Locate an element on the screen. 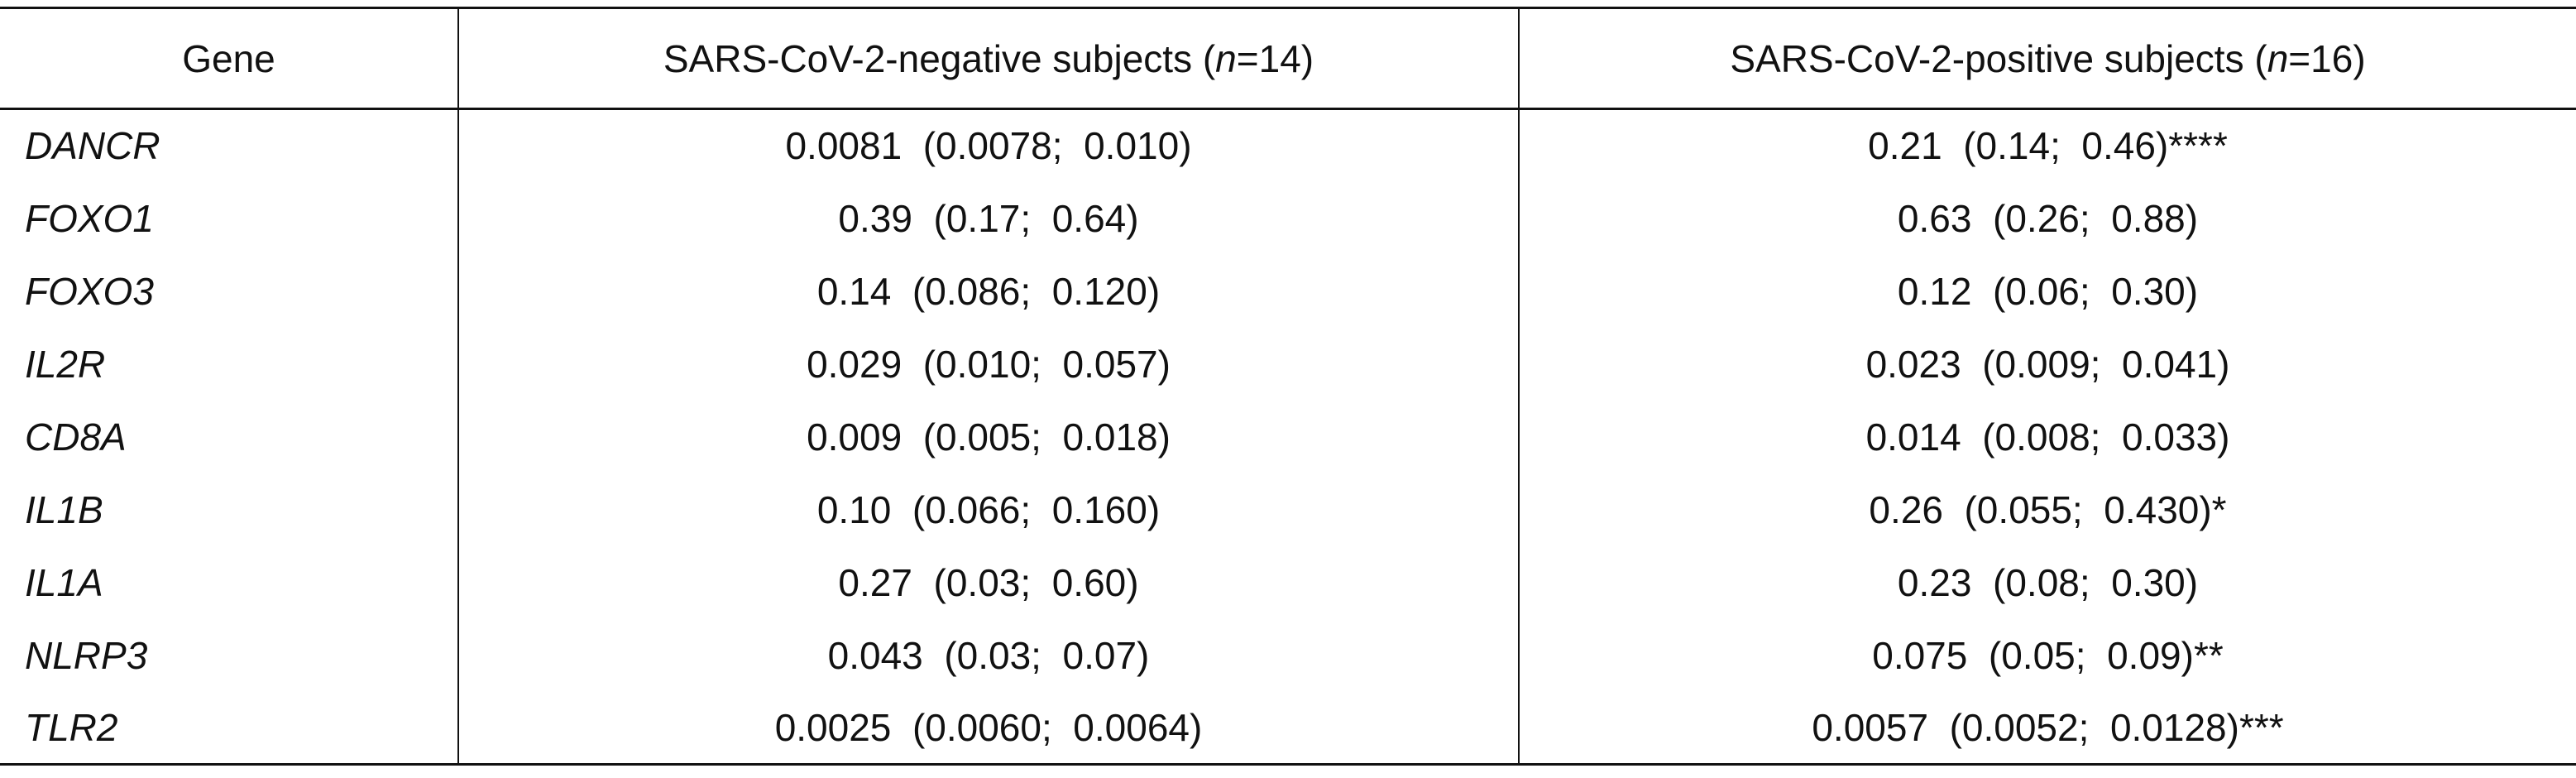  table-row: IL1A 0.27 (0.03; 0.60) 0.23 (0.08; 0.30) is located at coordinates (1288, 582).